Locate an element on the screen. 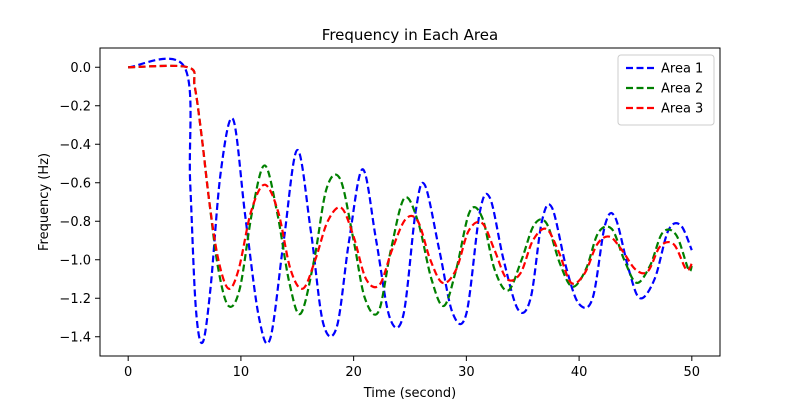 The height and width of the screenshot is (400, 800). legend: Area 1 Area 2 Area 3 is located at coordinates (666, 90).